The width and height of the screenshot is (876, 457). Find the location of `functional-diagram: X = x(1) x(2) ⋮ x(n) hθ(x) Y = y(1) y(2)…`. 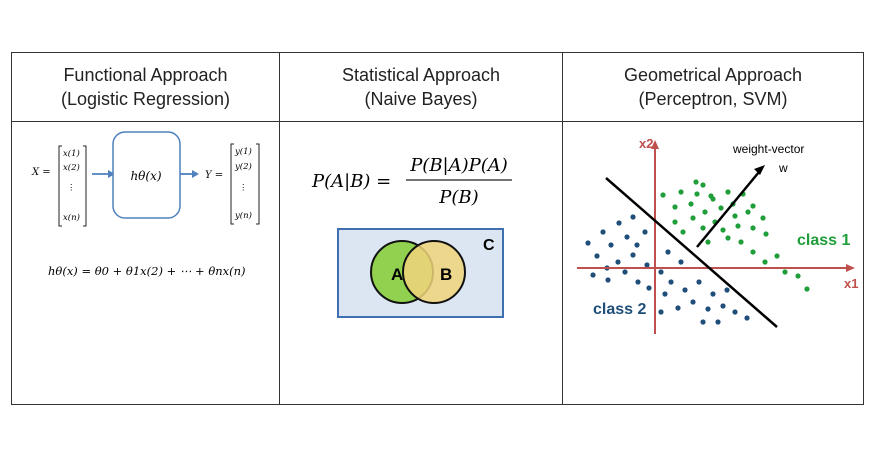

functional-diagram: X = x(1) x(2) ⋮ x(n) hθ(x) Y = y(1) y(2)… is located at coordinates (145, 204).